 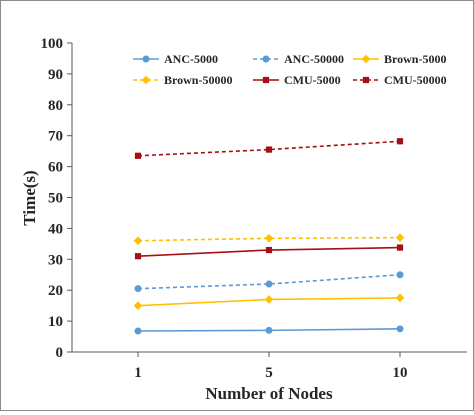 I want to click on legend-entry-cmu-5000: CMU-5000, so click(x=297, y=80).